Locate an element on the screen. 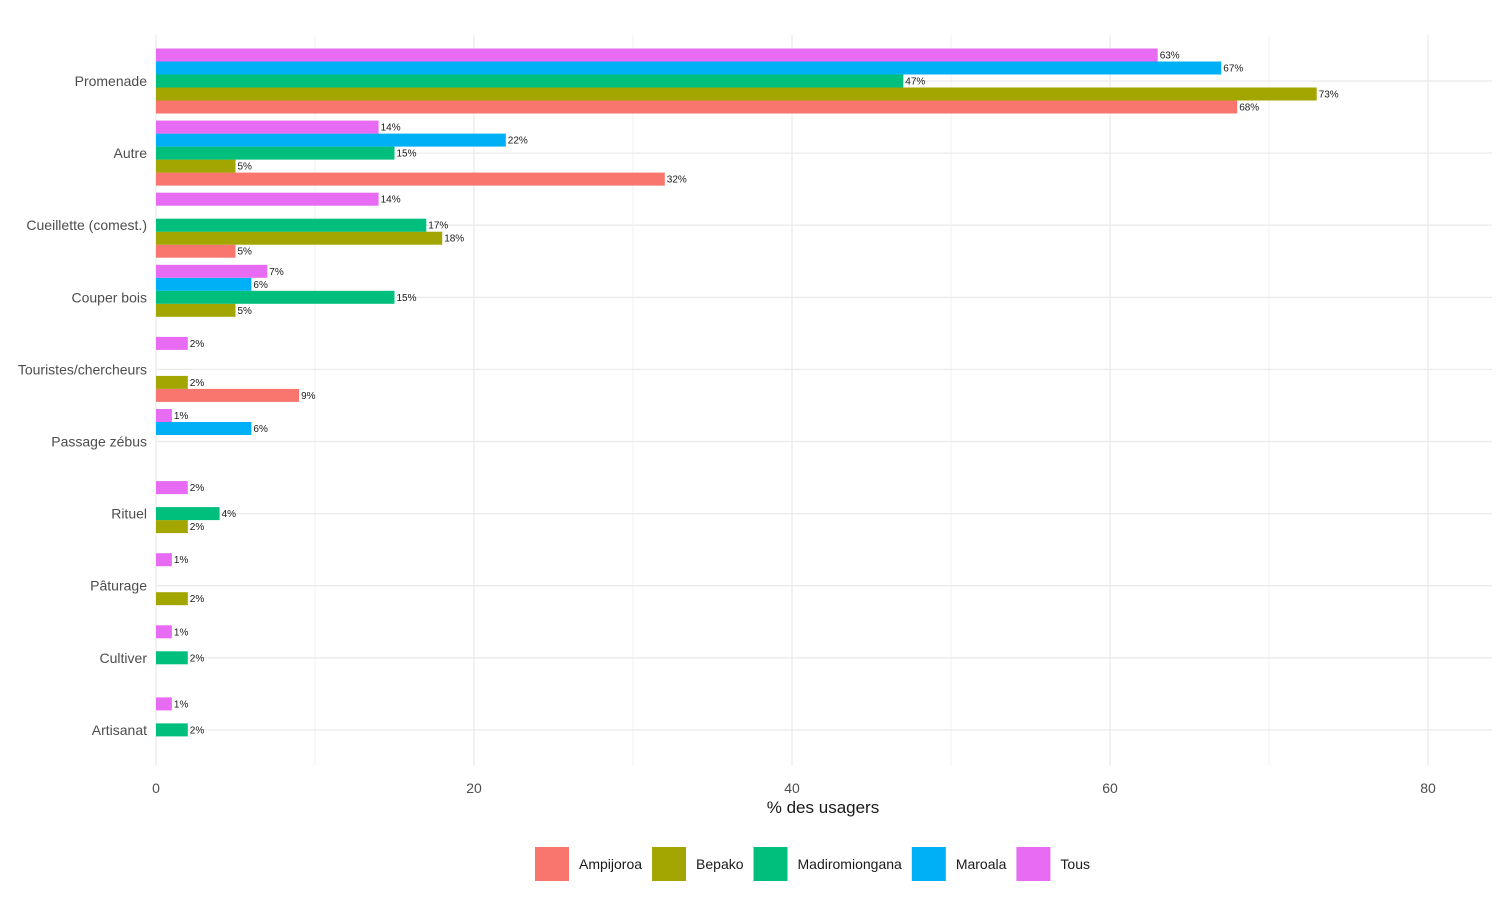 The image size is (1500, 900). category-label: Touristes/chercheurs is located at coordinates (82, 369).